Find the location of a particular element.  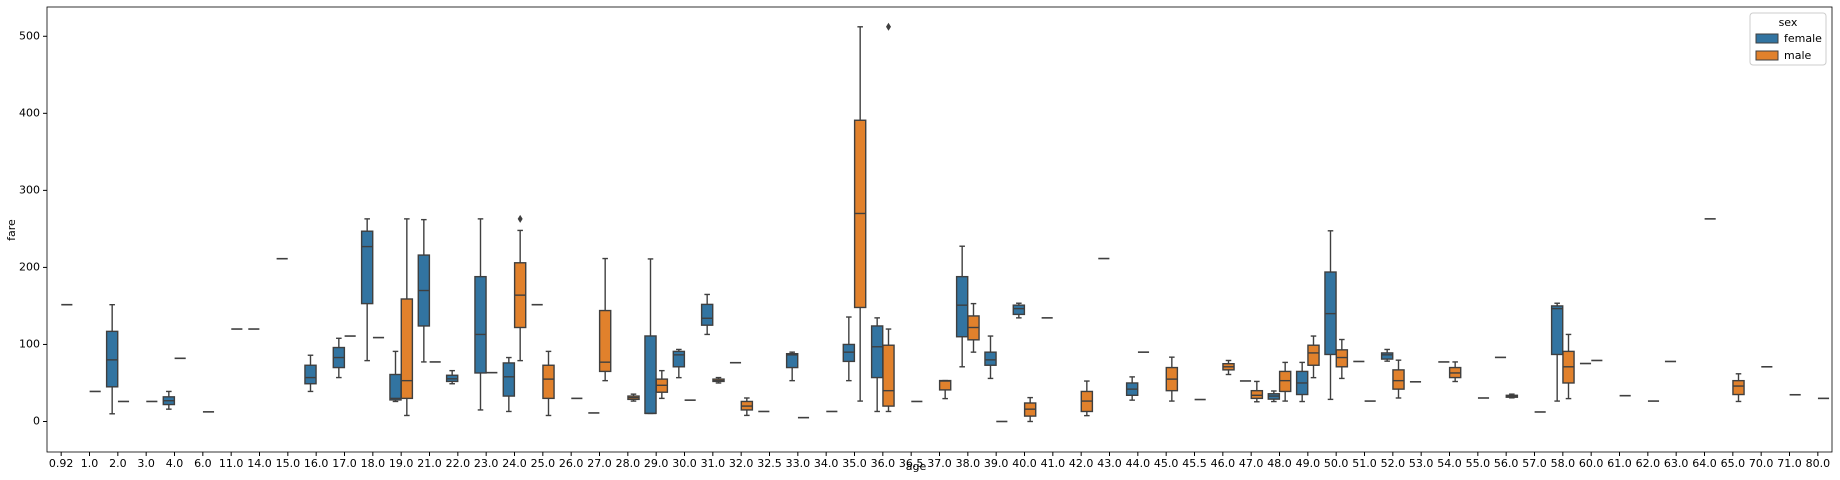

legend-swatch is located at coordinates (1767, 38).